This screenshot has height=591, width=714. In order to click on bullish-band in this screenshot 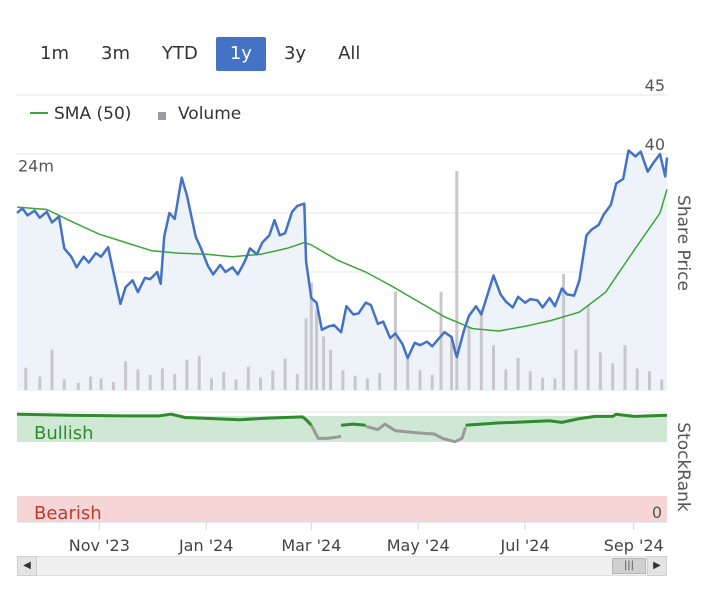, I will do `click(342, 429)`.